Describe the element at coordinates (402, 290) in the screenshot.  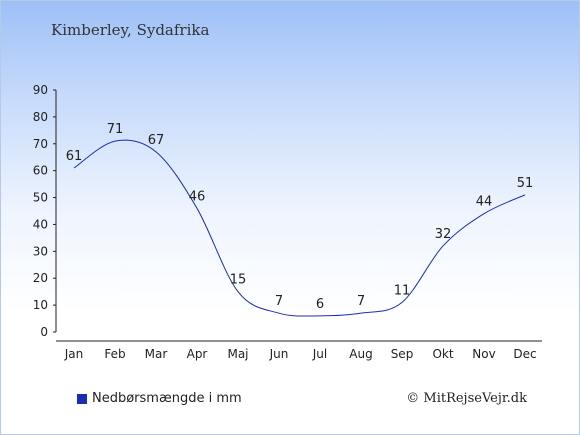
I see `data-label: 11` at that location.